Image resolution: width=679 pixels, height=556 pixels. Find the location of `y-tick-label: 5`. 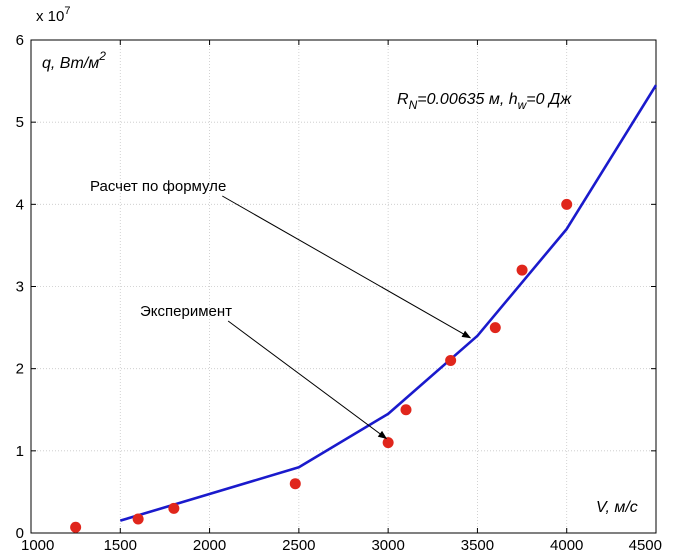

y-tick-label: 5 is located at coordinates (20, 122).